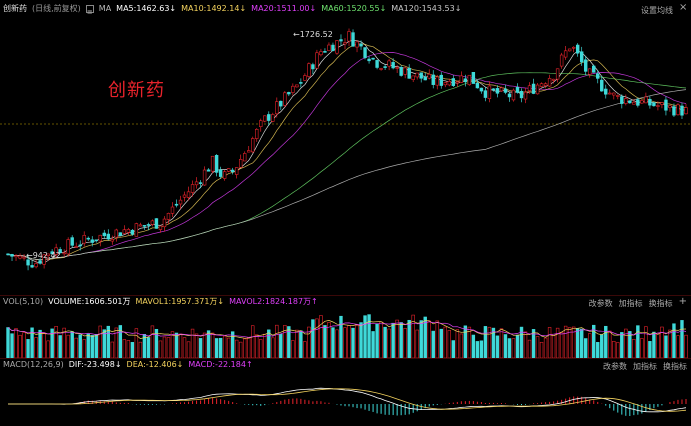  Describe the element at coordinates (682, 301) in the screenshot. I see `vol-add-icon: +` at that location.